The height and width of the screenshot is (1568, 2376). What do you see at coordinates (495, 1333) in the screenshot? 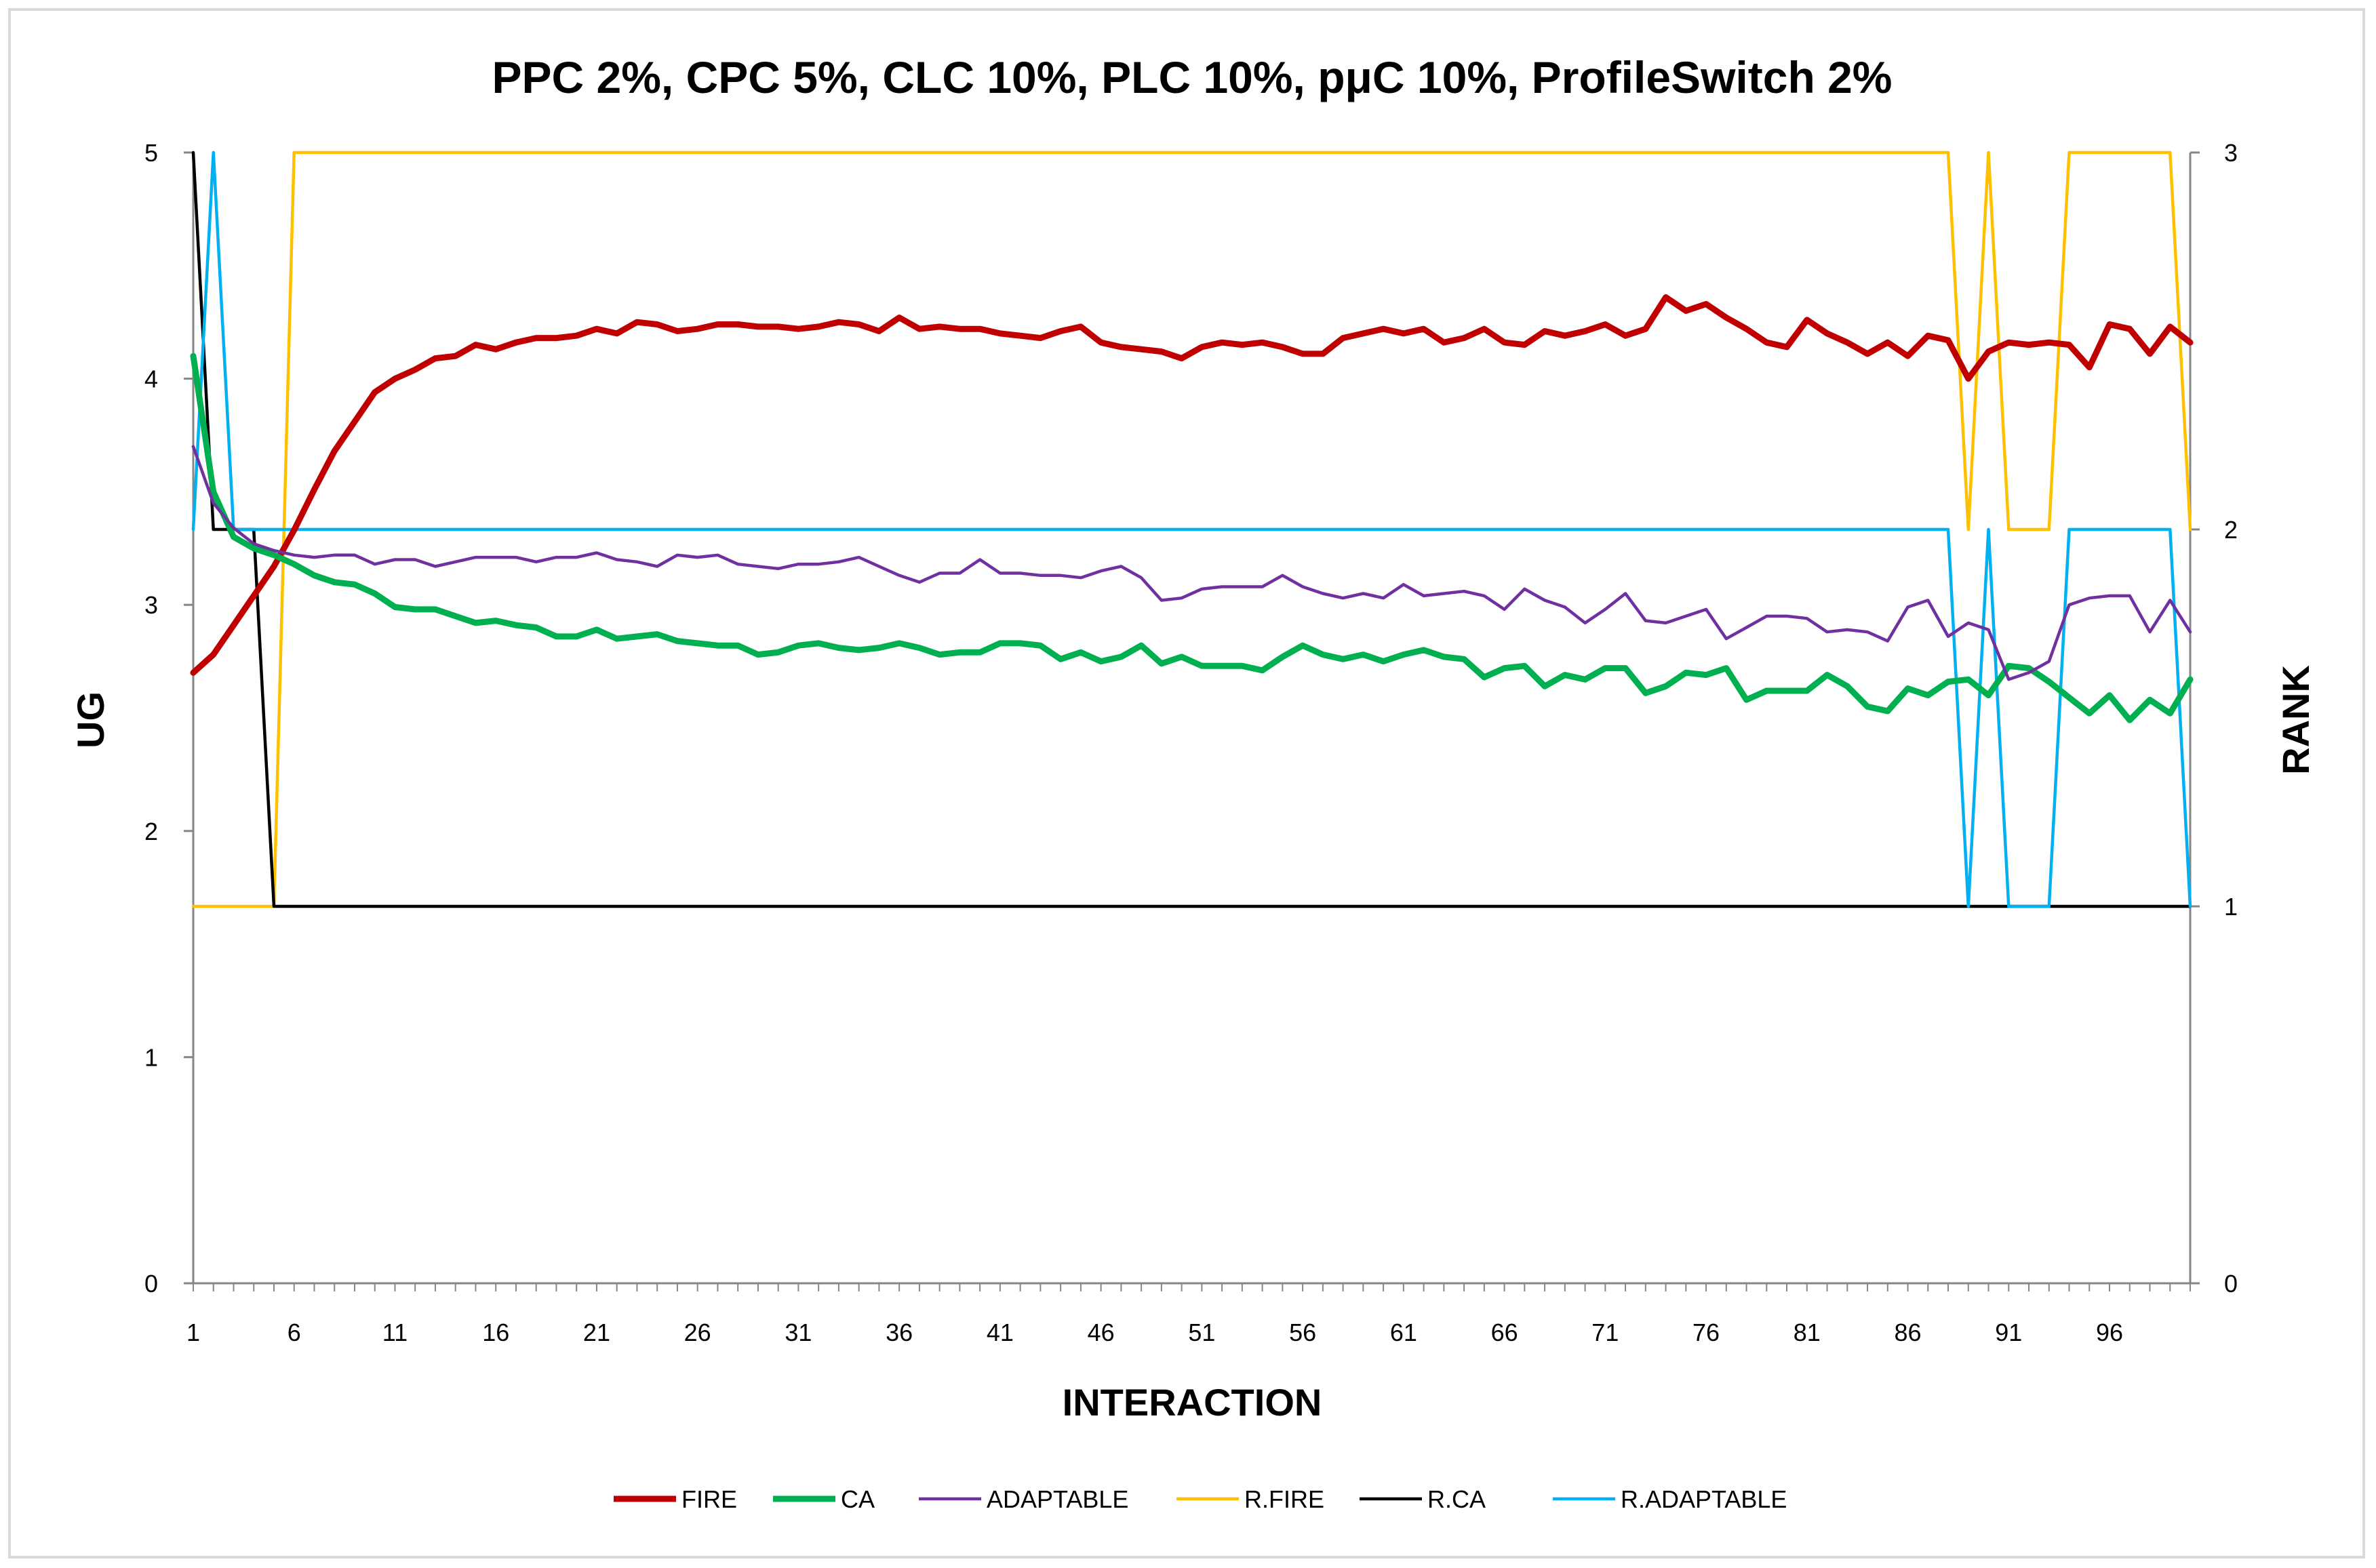
I see `x-tick-label: 16` at bounding box center [495, 1333].